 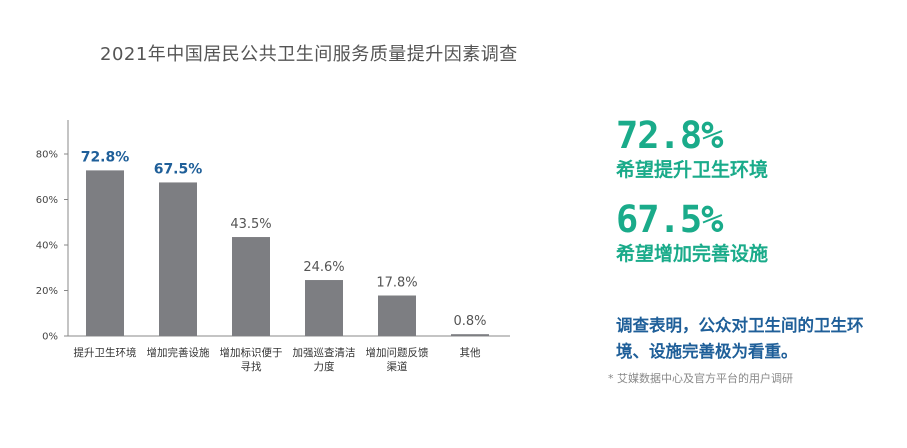 I want to click on x-tick-label: 提升卫生环境, so click(x=105, y=352).